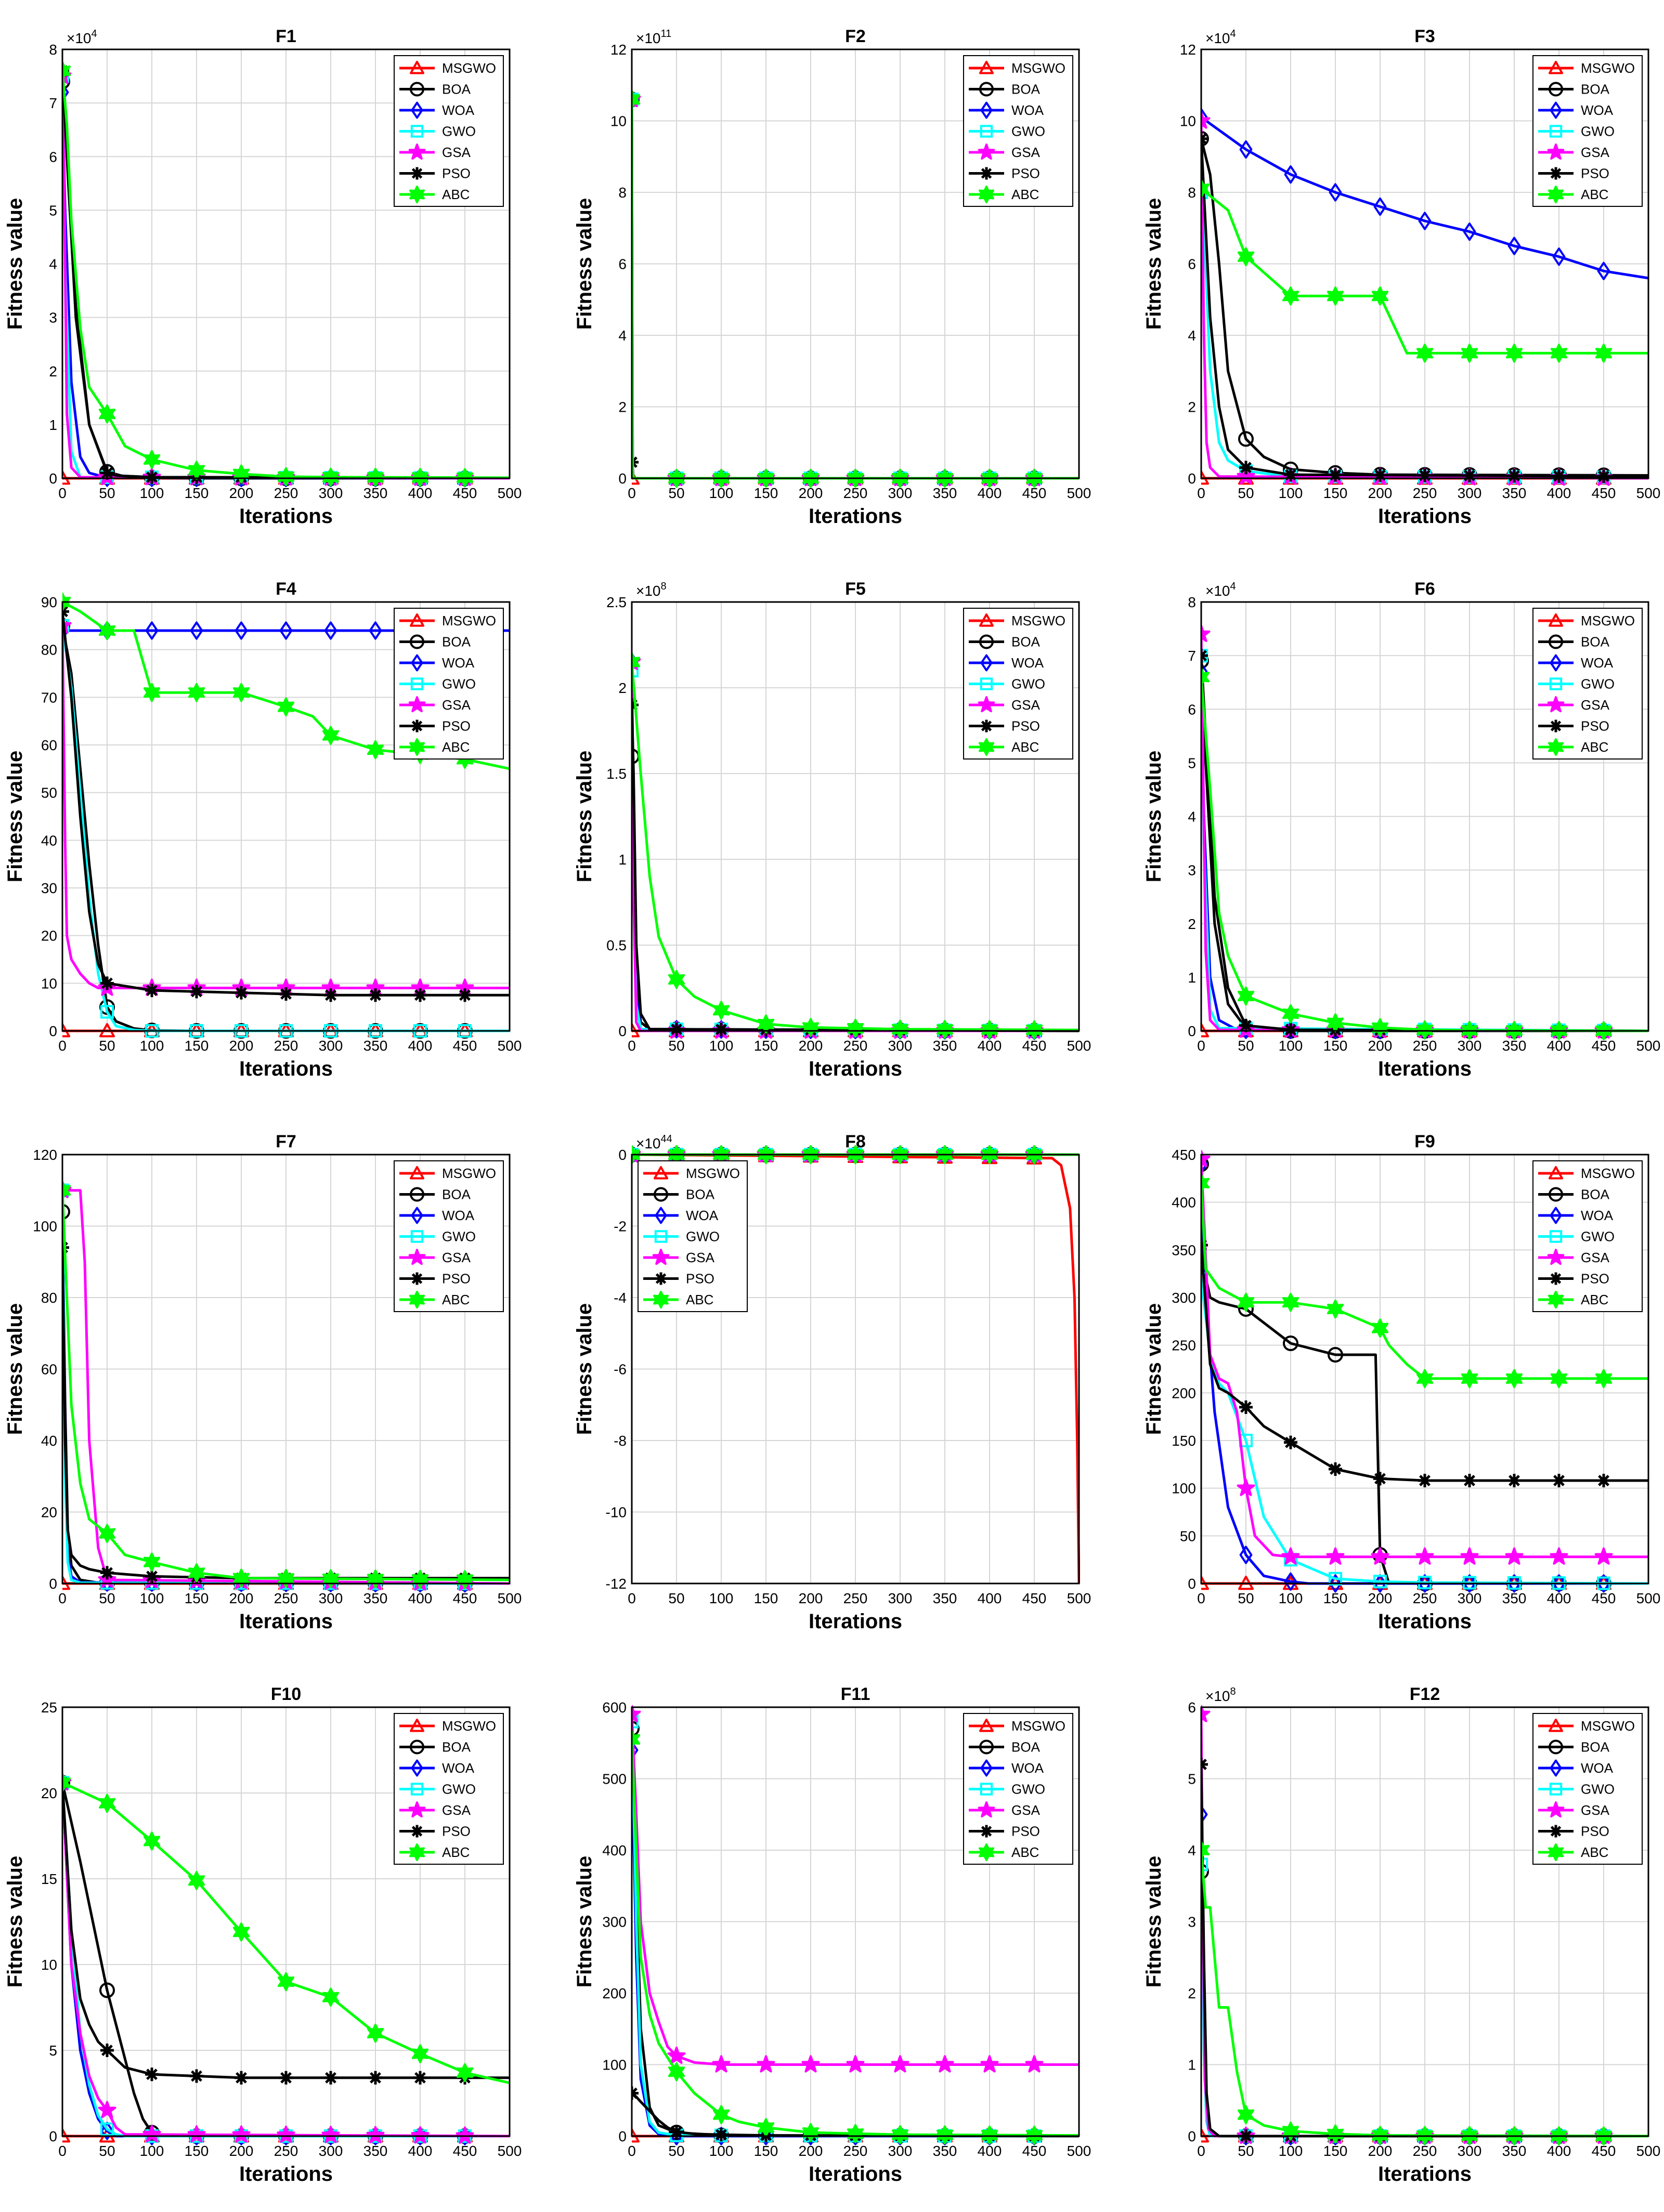  Describe the element at coordinates (1154, 264) in the screenshot. I see `y-axis-label: Fitness value` at that location.